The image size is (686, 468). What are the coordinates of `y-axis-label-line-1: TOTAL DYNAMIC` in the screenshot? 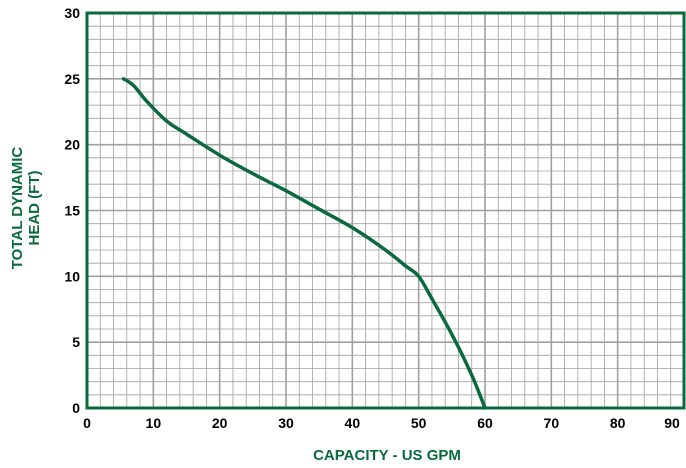 It's located at (17, 208).